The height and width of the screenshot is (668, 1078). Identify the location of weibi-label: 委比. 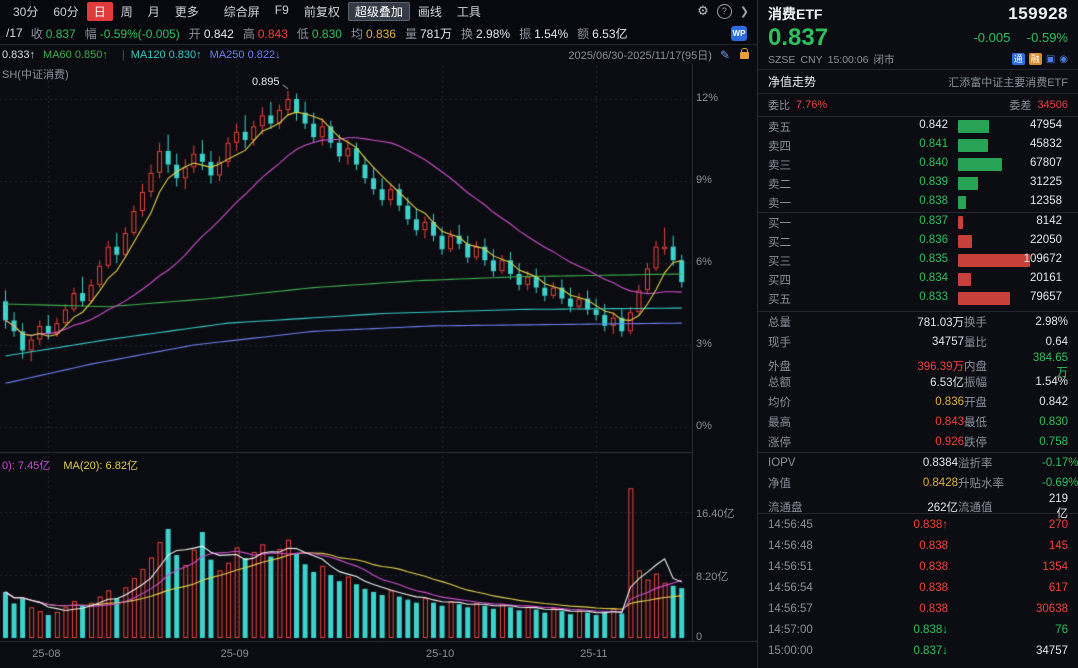
(779, 106).